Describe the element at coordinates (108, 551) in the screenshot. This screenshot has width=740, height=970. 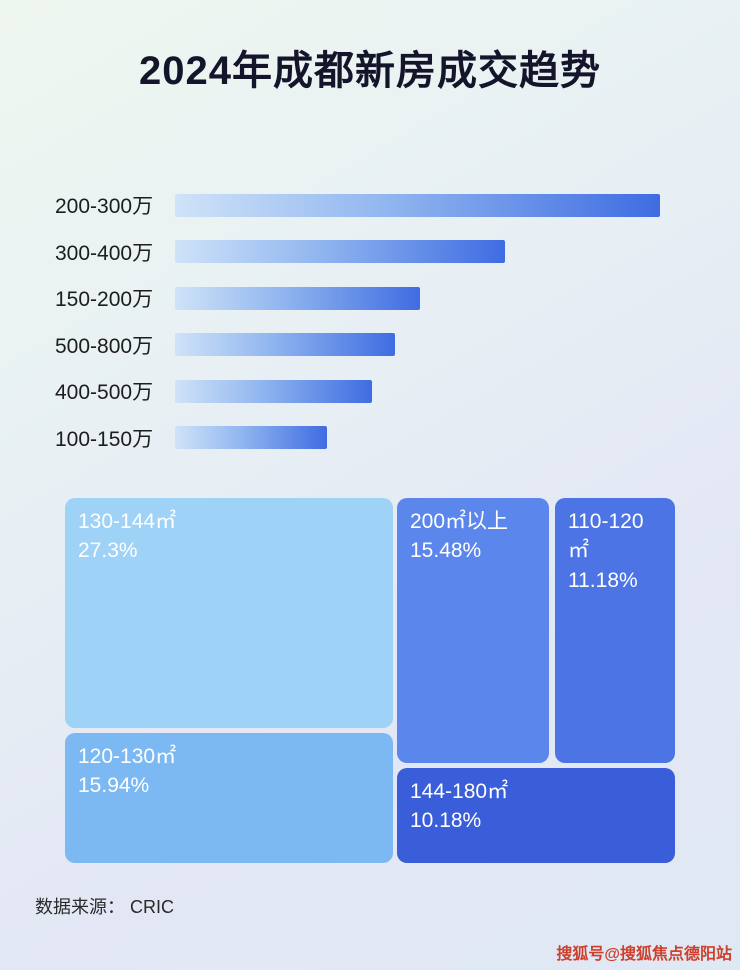
I see `treemap-block-value: 27.3%` at that location.